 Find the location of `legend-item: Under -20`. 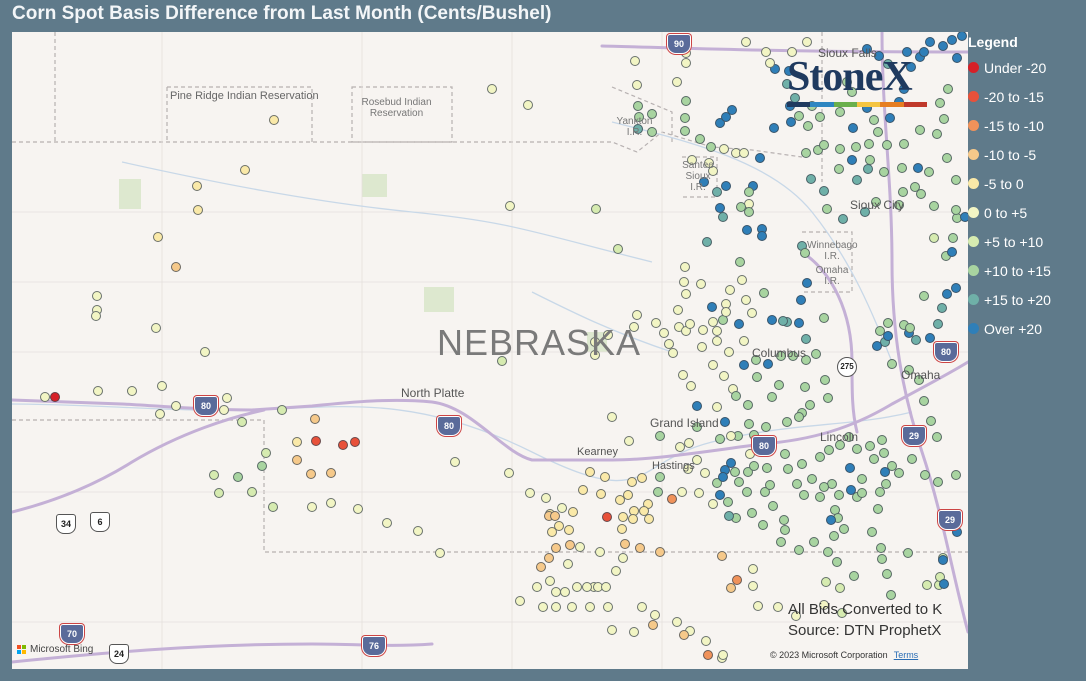

legend-item: Under -20 is located at coordinates (1024, 67).